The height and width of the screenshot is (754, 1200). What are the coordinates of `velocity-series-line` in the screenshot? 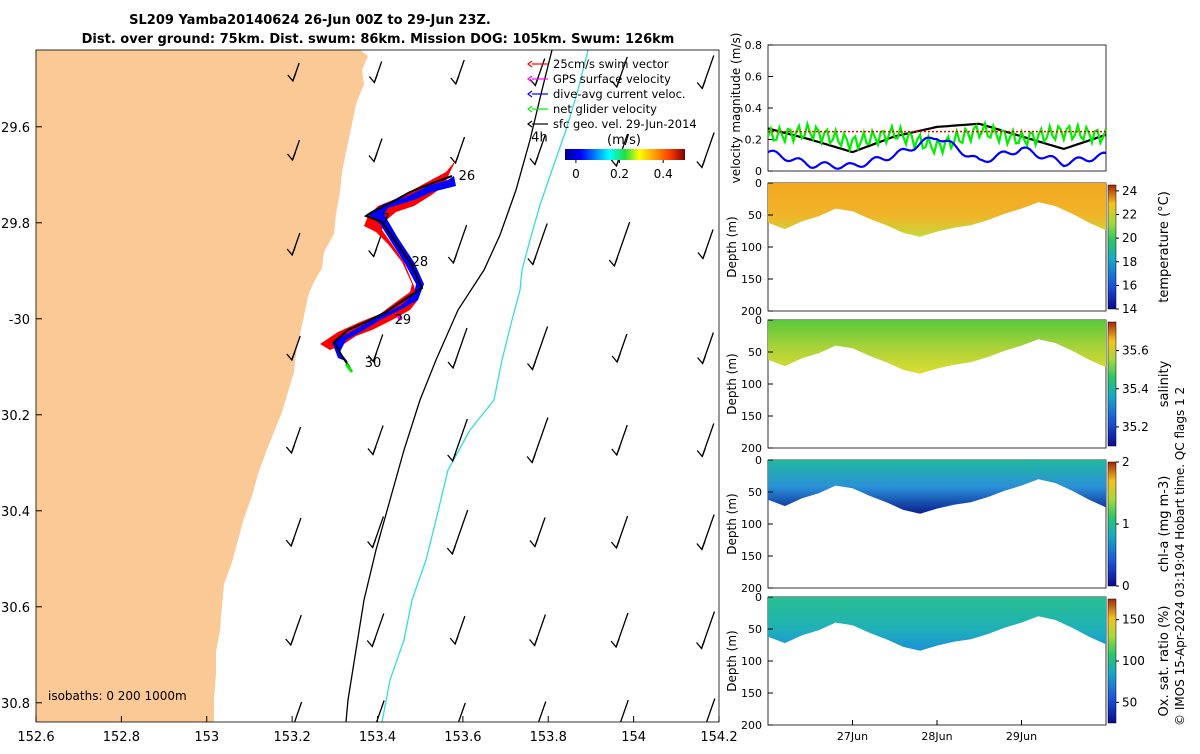 It's located at (937, 138).